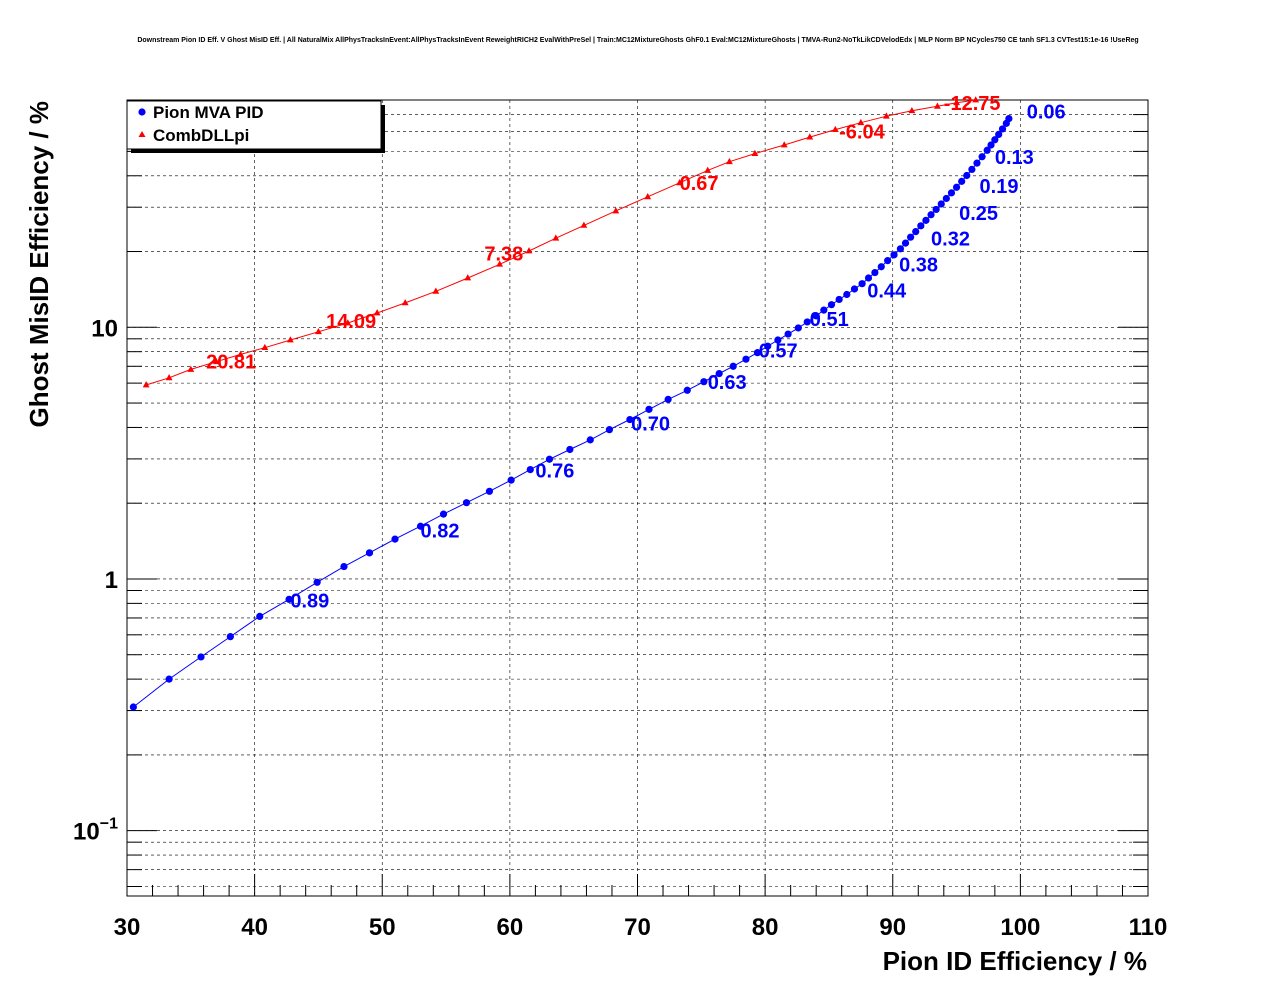 The image size is (1276, 996). Describe the element at coordinates (554, 471) in the screenshot. I see `data-label: 0.76` at that location.